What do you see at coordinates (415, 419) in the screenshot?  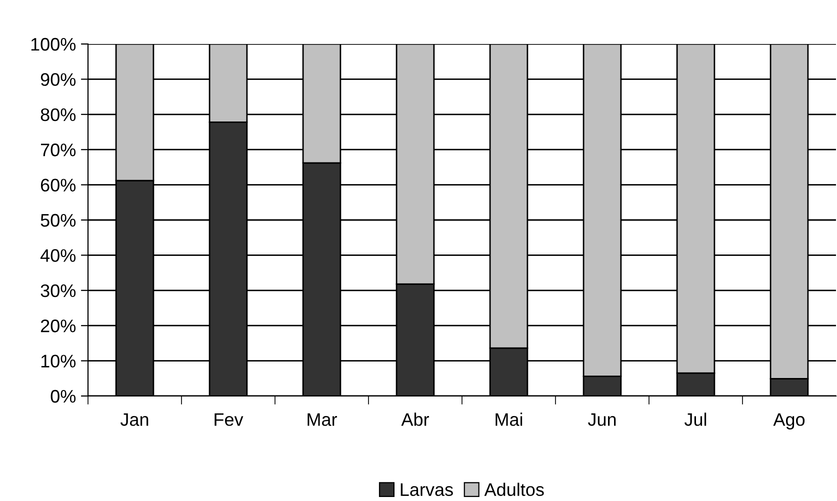 I see `x-tick-label: Abr` at bounding box center [415, 419].